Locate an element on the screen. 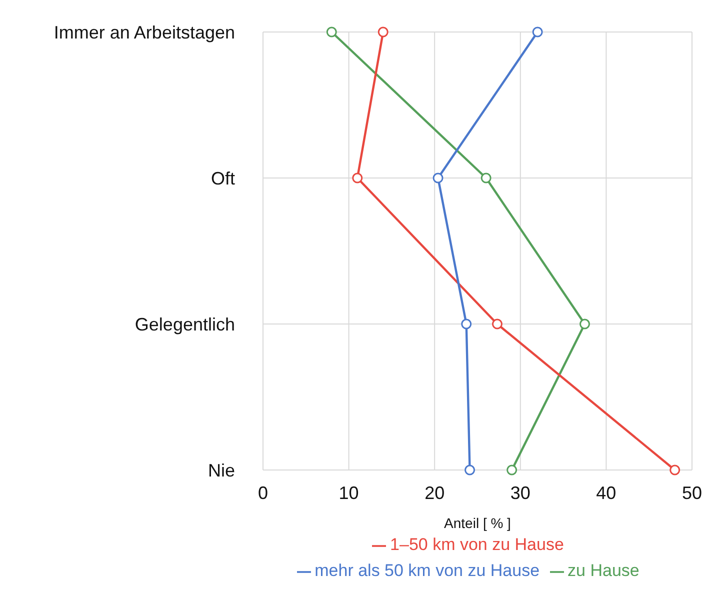 The height and width of the screenshot is (594, 706). y-tick-label: Gelegentlich is located at coordinates (184, 324).